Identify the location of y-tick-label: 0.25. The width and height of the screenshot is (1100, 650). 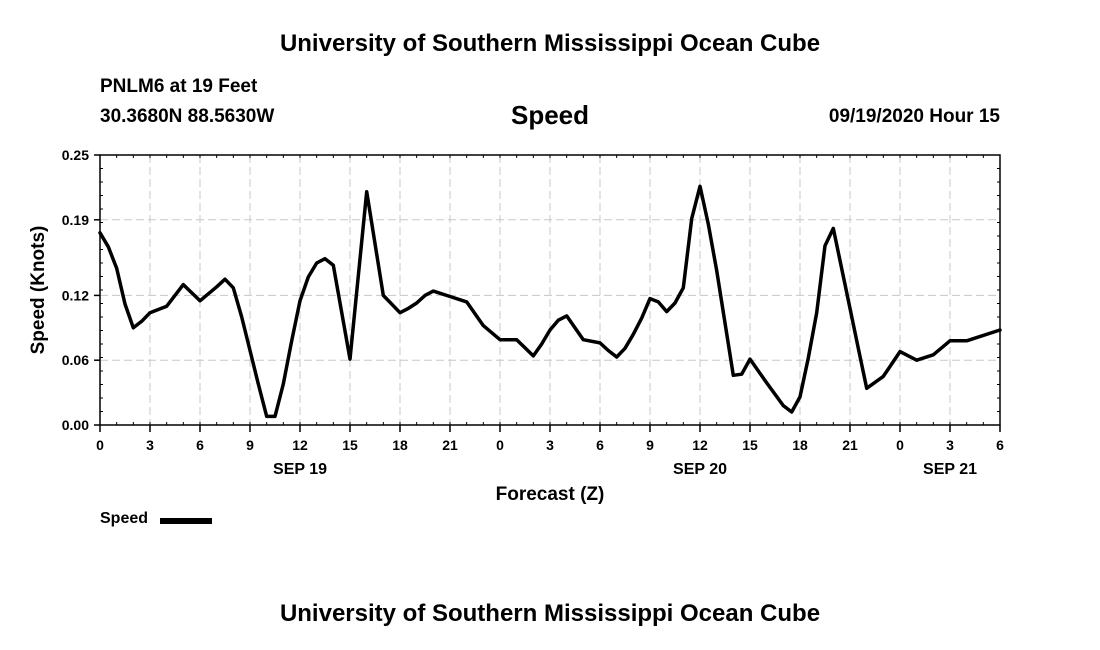
(75, 155).